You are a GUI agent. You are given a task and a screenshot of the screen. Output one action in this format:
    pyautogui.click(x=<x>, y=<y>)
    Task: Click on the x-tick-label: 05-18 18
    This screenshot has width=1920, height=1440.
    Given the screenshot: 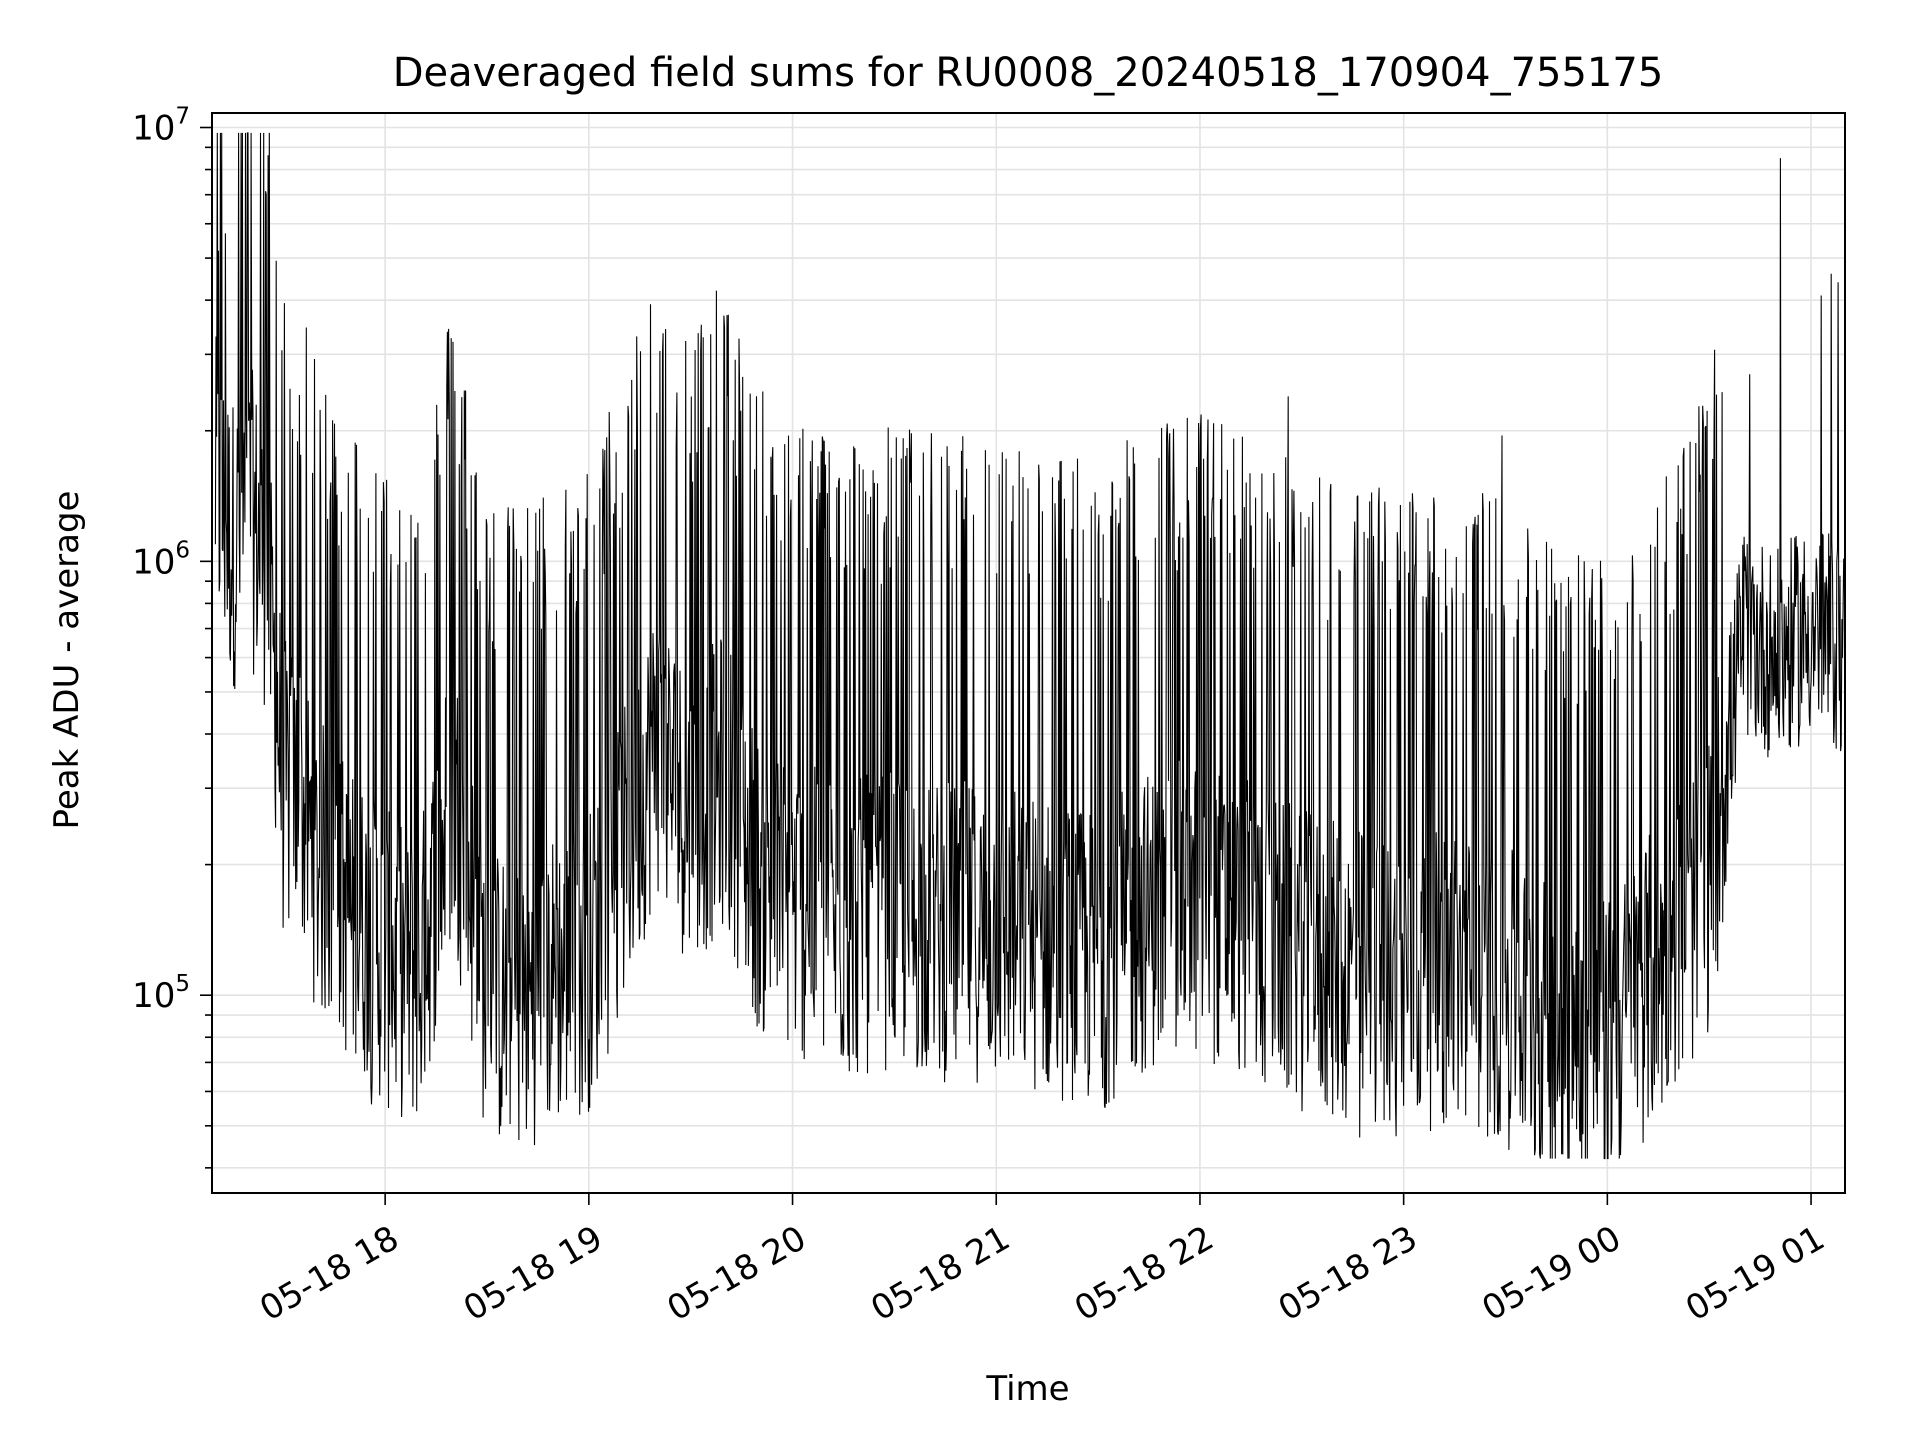 What is the action you would take?
    pyautogui.click(x=329, y=1273)
    